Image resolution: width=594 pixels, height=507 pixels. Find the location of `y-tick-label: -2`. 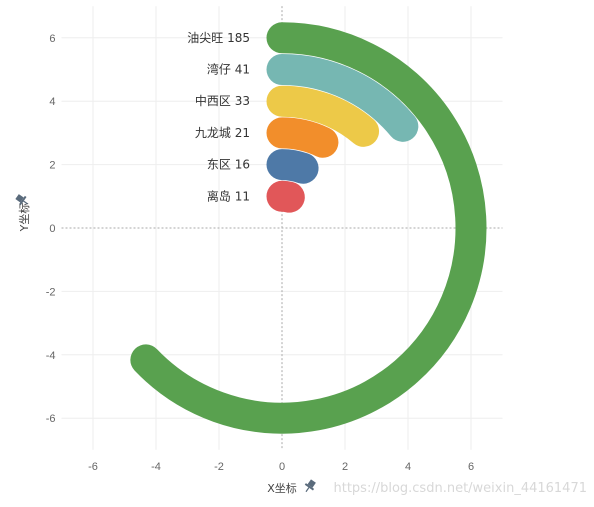

y-tick-label: -2 is located at coordinates (51, 292).